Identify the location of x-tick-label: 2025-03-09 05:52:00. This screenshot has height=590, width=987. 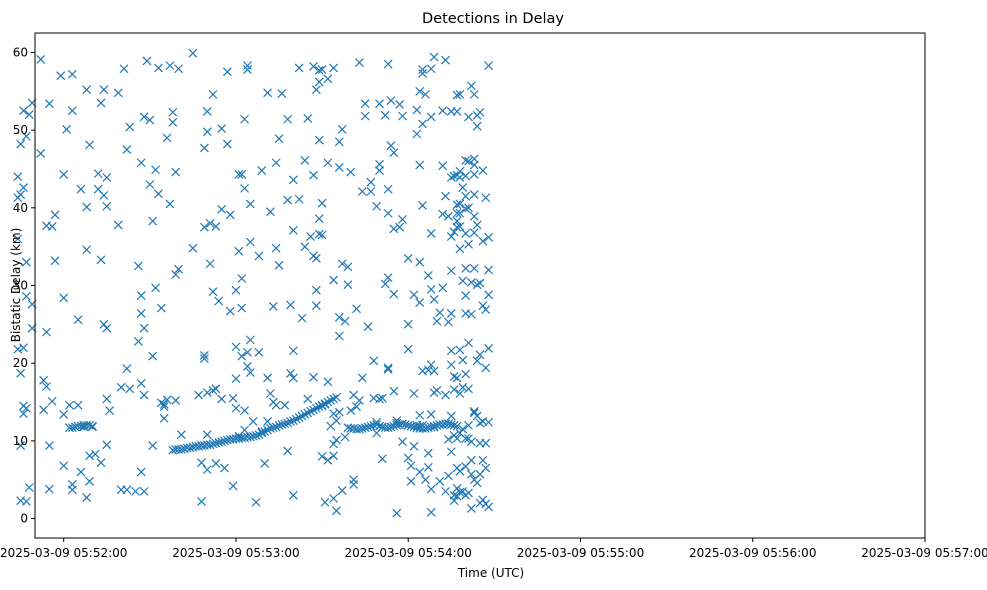
(63, 553).